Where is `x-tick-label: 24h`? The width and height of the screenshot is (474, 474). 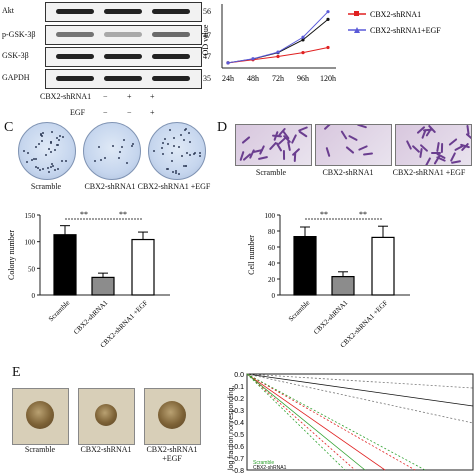 x-tick-label: 24h is located at coordinates (228, 78).